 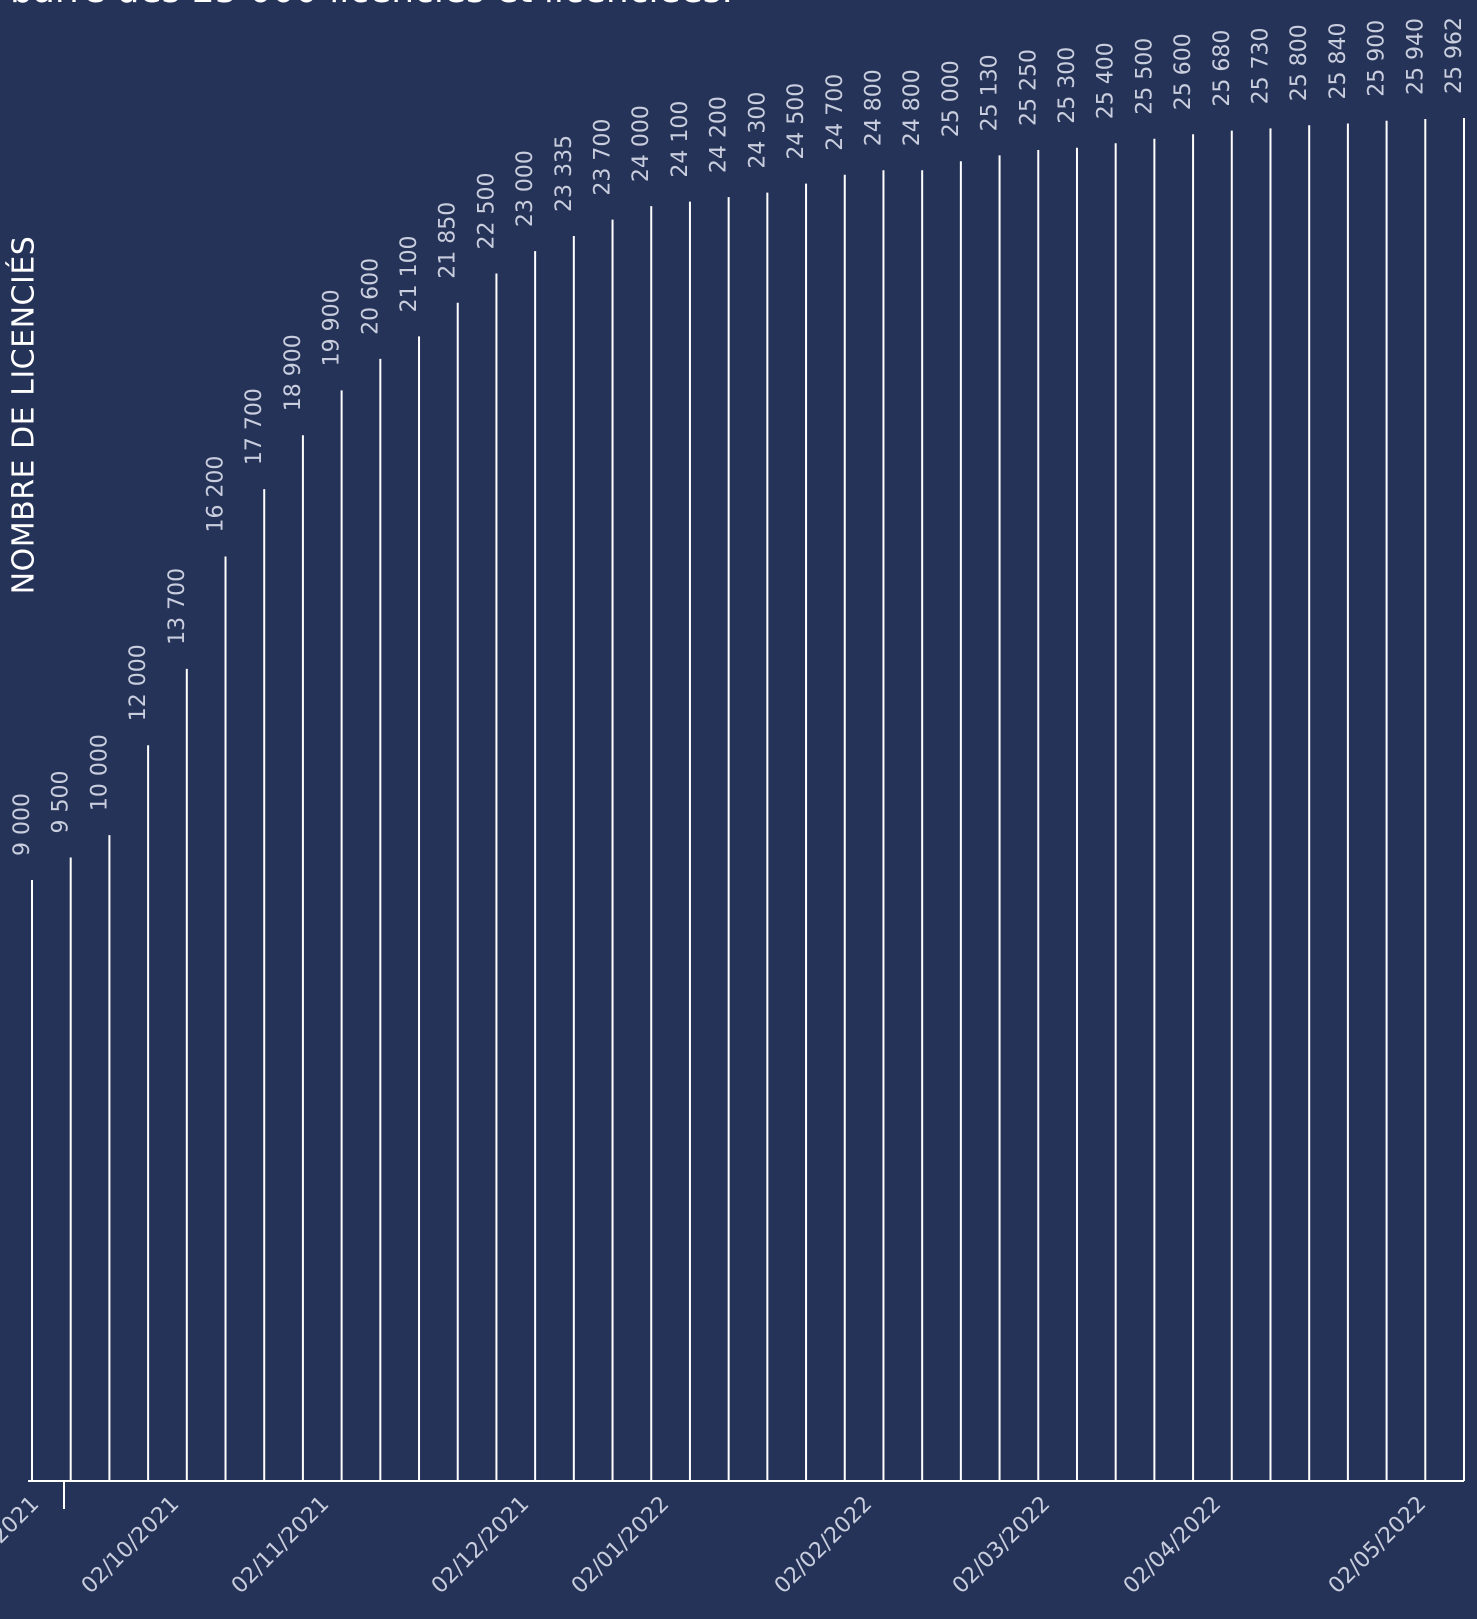 What do you see at coordinates (254, 426) in the screenshot?
I see `value-label: 17 700` at bounding box center [254, 426].